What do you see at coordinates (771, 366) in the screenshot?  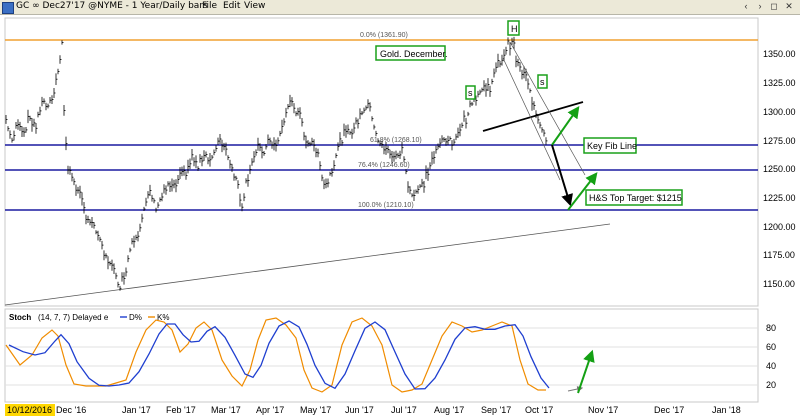 I see `stoch-tick: 40` at bounding box center [771, 366].